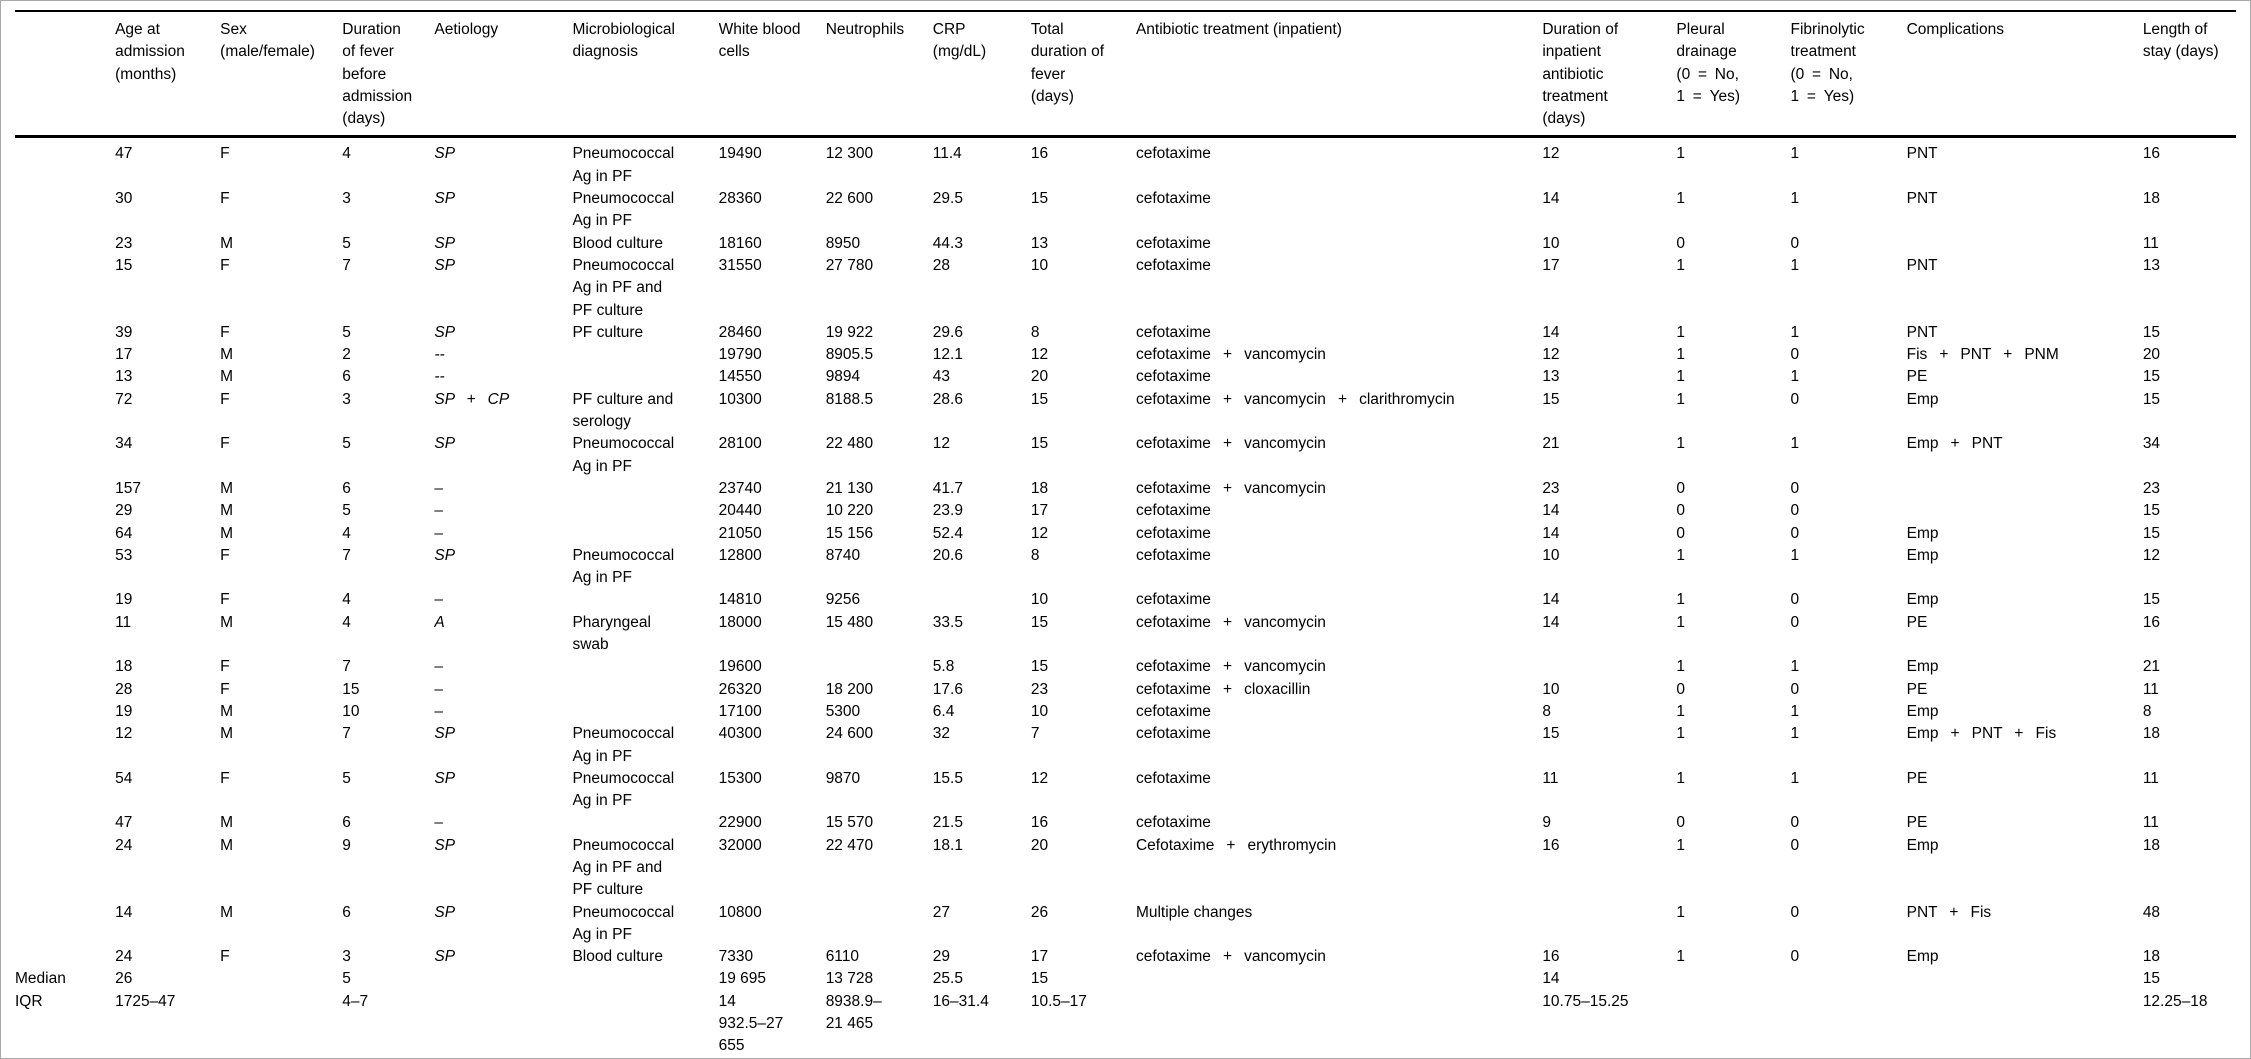 This screenshot has height=1059, width=2251. I want to click on cell: 8, so click(1546, 711).